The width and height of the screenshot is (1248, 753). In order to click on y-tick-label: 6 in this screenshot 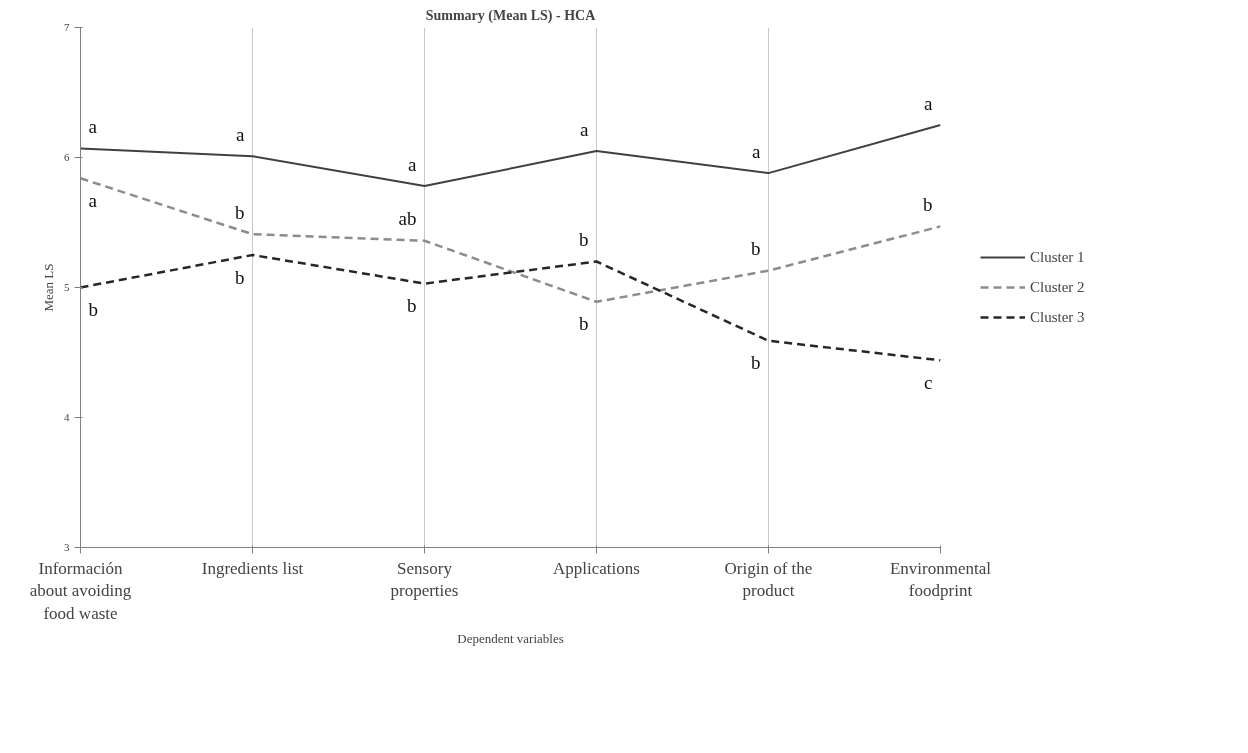, I will do `click(67, 157)`.